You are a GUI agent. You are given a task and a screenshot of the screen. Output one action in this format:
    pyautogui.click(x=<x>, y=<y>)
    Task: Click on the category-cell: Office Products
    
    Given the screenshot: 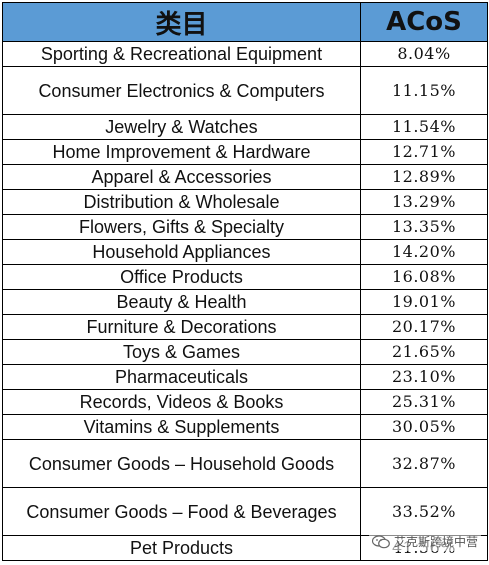 What is the action you would take?
    pyautogui.click(x=181, y=277)
    